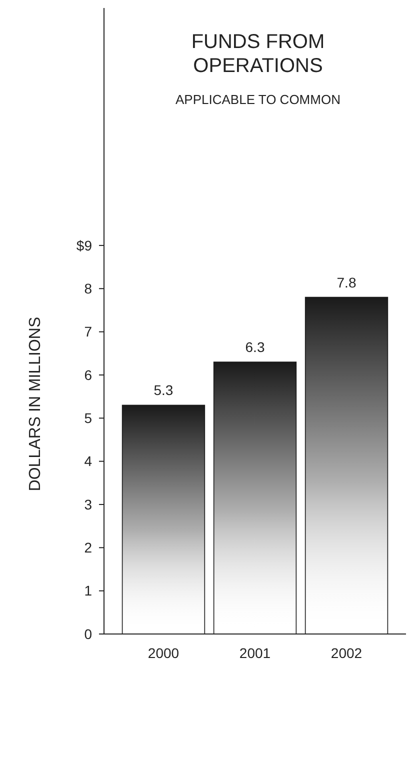 The image size is (420, 772). What do you see at coordinates (255, 653) in the screenshot?
I see `x-tick-label: 2001` at bounding box center [255, 653].